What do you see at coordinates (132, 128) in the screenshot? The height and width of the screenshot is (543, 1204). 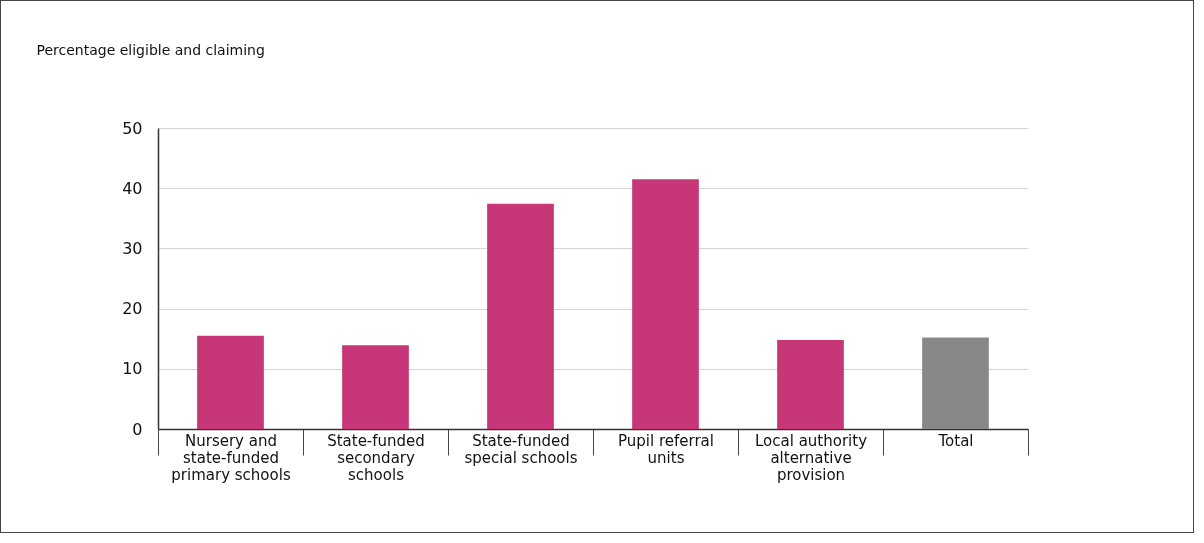 I see `y-tick-label: 50` at bounding box center [132, 128].